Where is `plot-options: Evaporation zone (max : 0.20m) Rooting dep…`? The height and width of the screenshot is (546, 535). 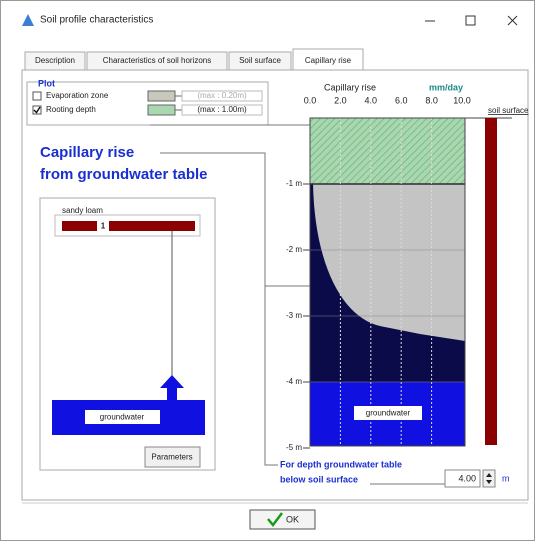 plot-options: Evaporation zone (max : 0.20m) Rooting dep… is located at coordinates (147, 103).